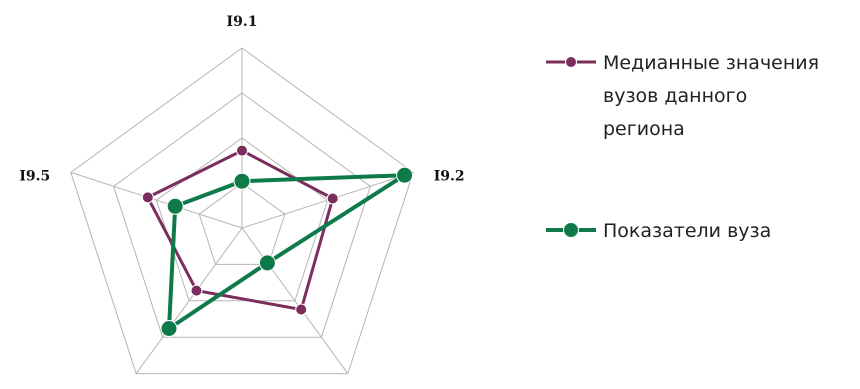  I want to click on series-2-line, so click(287, 252).